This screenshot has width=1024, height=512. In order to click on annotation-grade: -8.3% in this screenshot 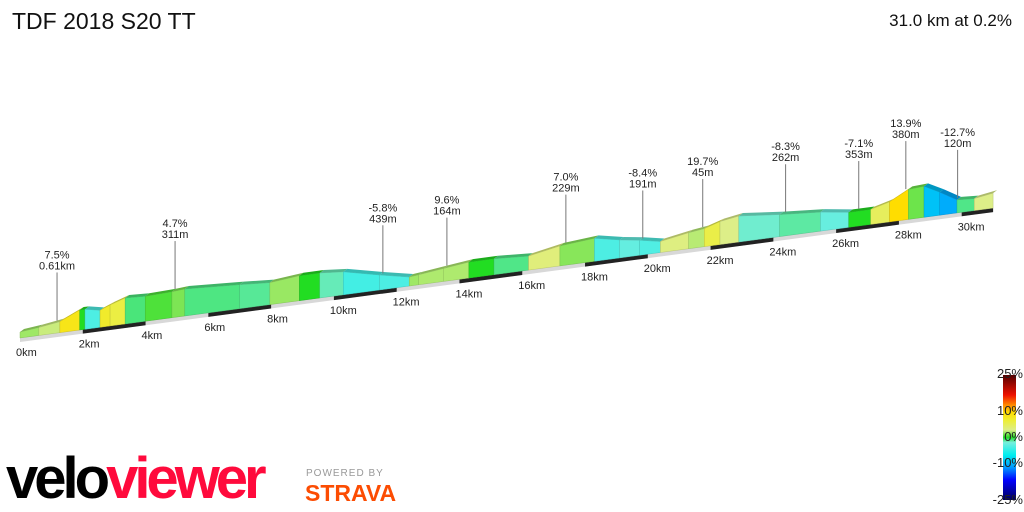, I will do `click(785, 147)`.